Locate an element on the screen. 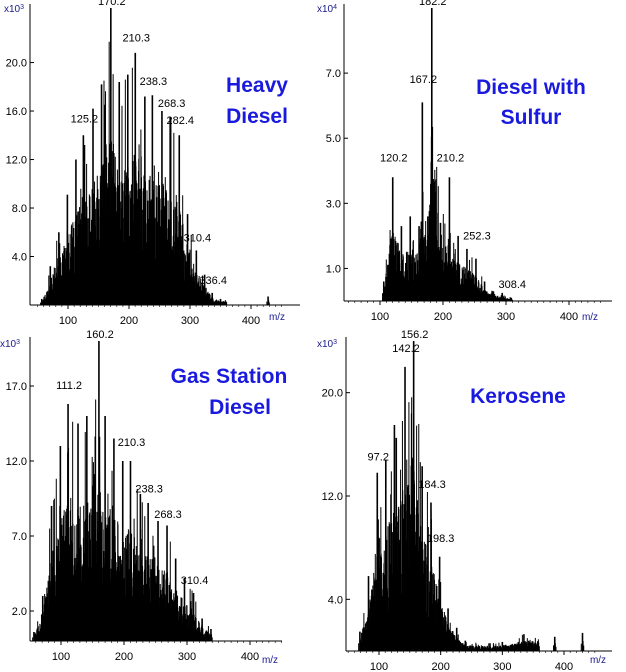 The image size is (626, 672). y-multiplier-exponent: 4 is located at coordinates (335, 7).